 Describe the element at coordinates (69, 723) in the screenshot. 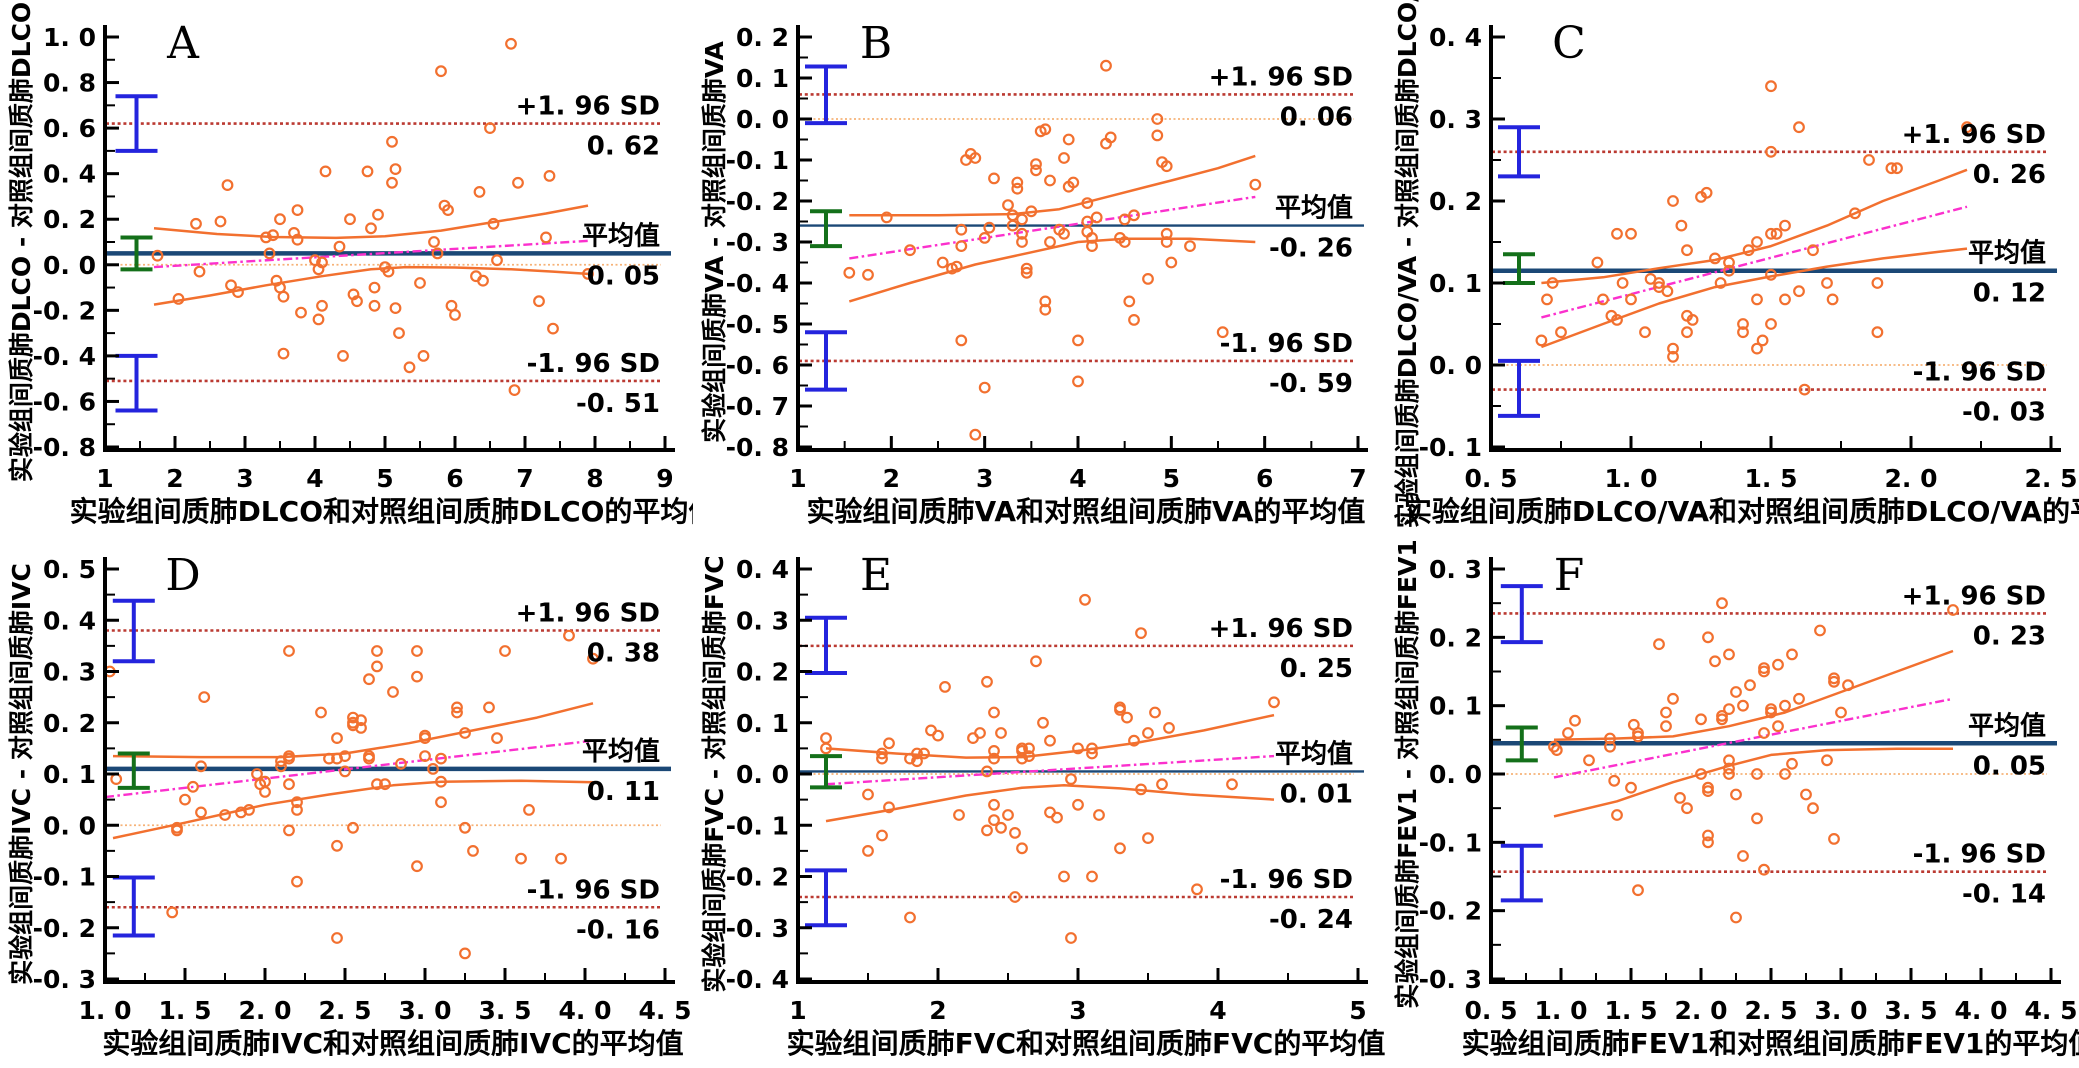

I see `svg-text: 0. 2` at that location.